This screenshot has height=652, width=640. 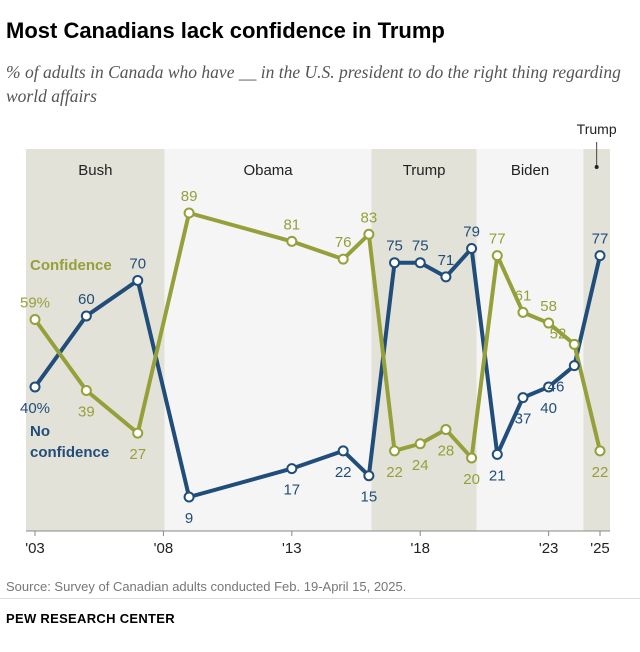 I want to click on data-label-no-confidence-2021: 21, so click(x=497, y=475).